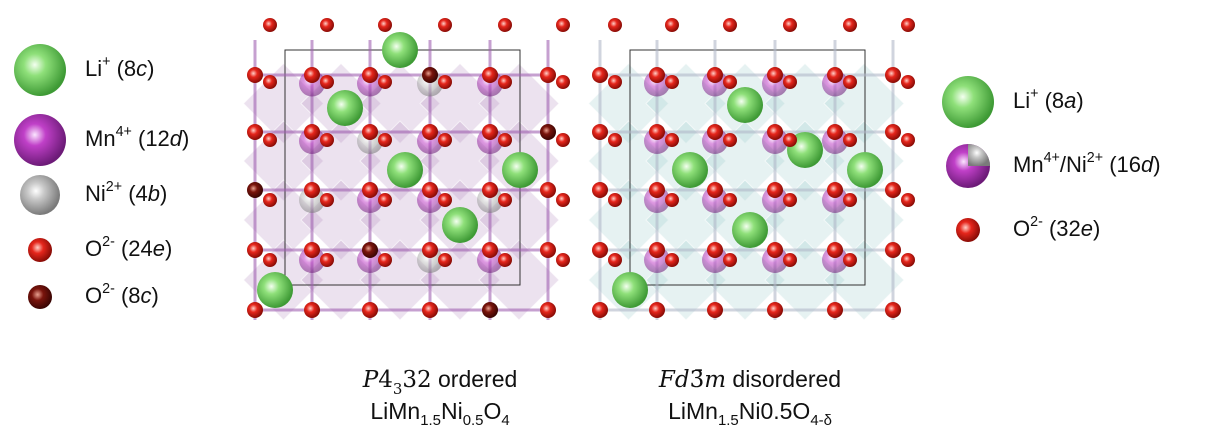 The image size is (1225, 435). What do you see at coordinates (1056, 227) in the screenshot?
I see `legend-label: O2- (32e)` at bounding box center [1056, 227].